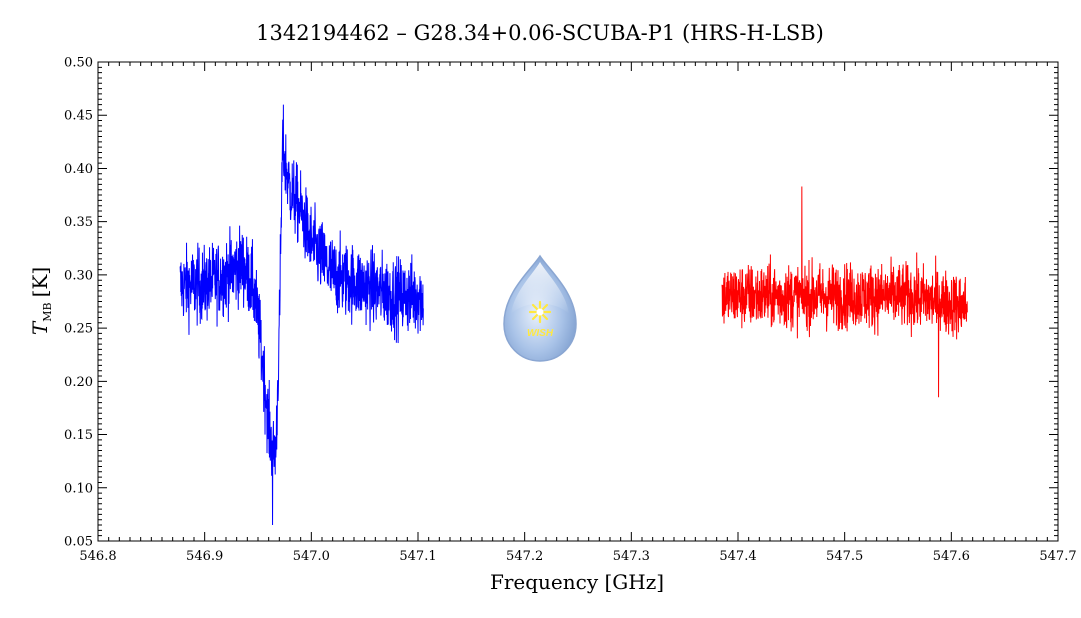 This screenshot has width=1081, height=618. Describe the element at coordinates (41, 301) in the screenshot. I see `y-axis-label: TMB [K]` at that location.